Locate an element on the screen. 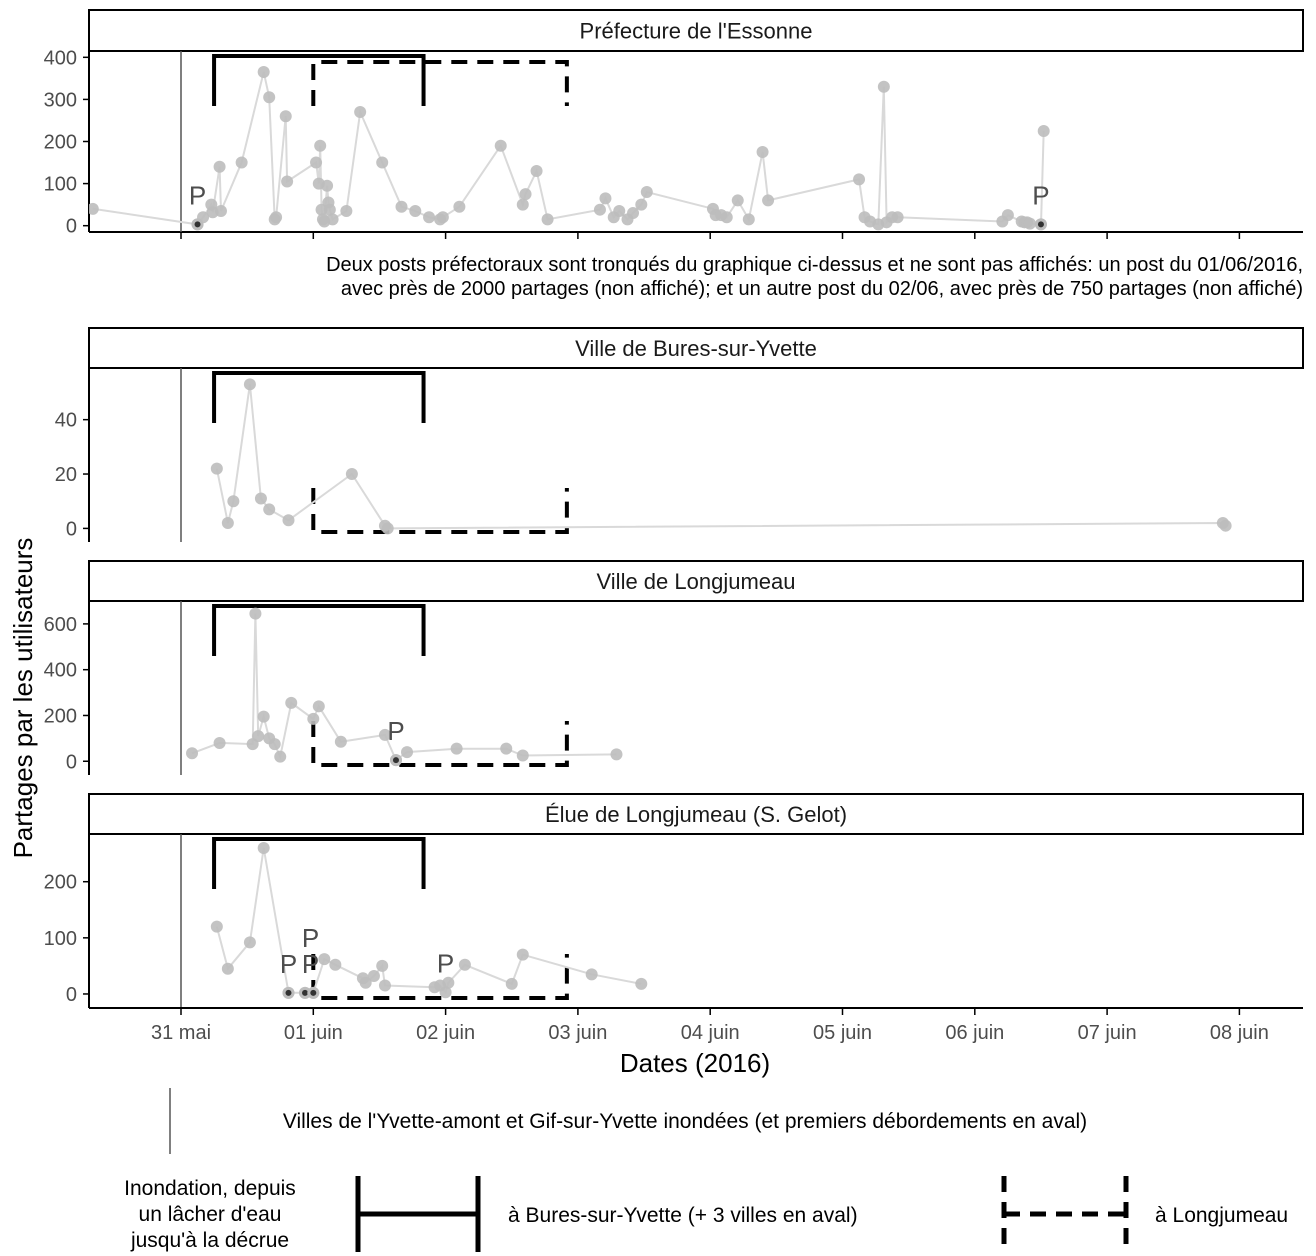 This screenshot has width=1316, height=1256. y-axis-title: Partages par les utilisateurs is located at coordinates (23, 698).